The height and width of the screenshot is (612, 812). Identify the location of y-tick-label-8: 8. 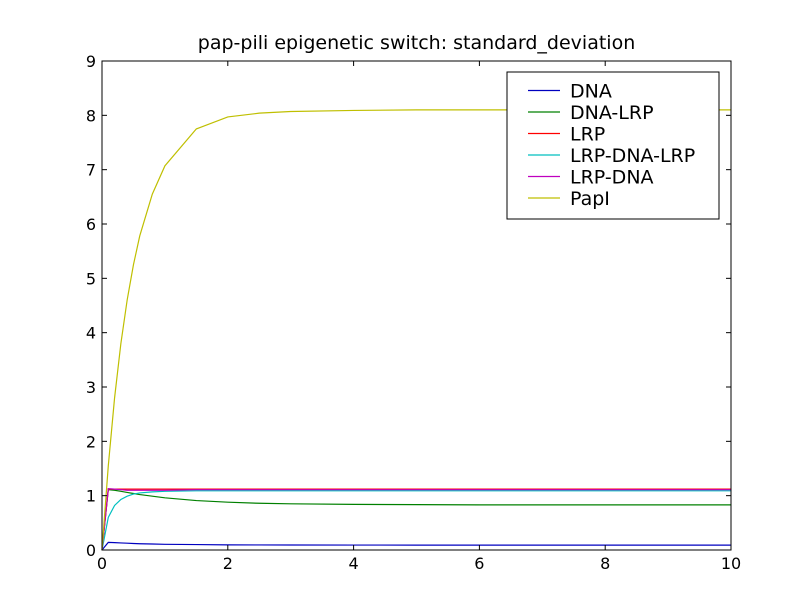
(91, 115).